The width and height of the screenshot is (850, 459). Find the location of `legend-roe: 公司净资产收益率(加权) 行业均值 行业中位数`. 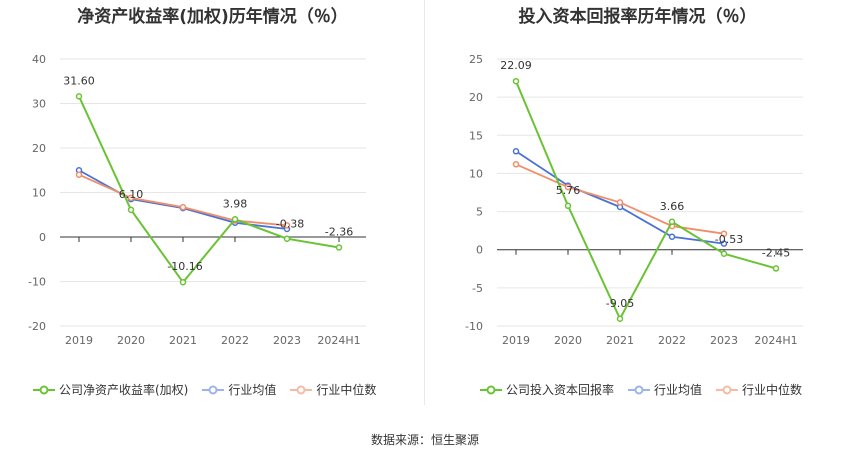

legend-roe: 公司净资产收益率(加权) 行业均值 行业中位数 is located at coordinates (211, 389).